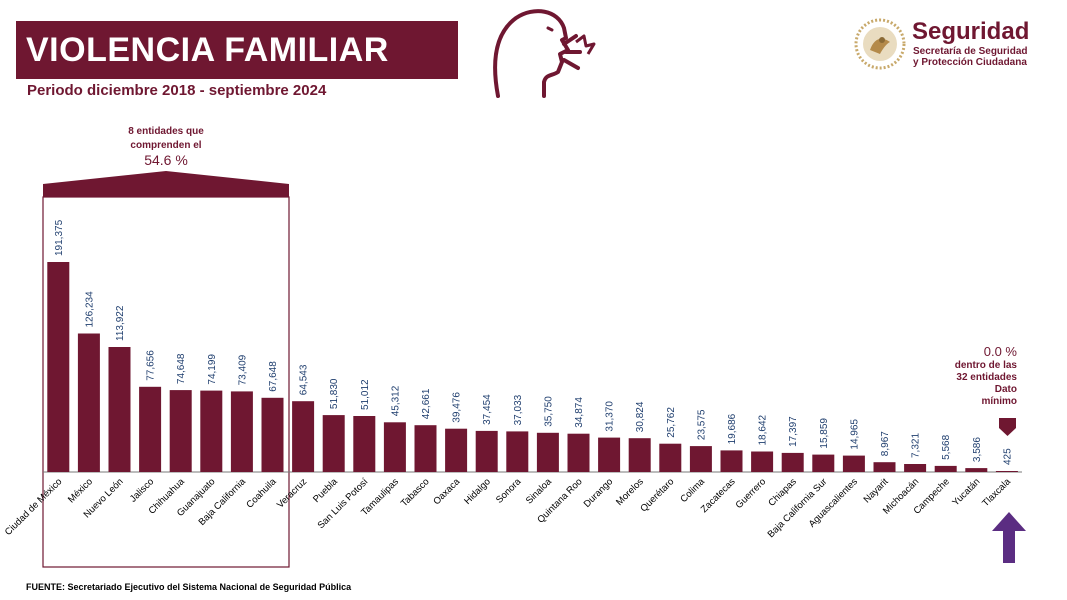 The width and height of the screenshot is (1067, 600). I want to click on value-label: 67,648, so click(273, 376).